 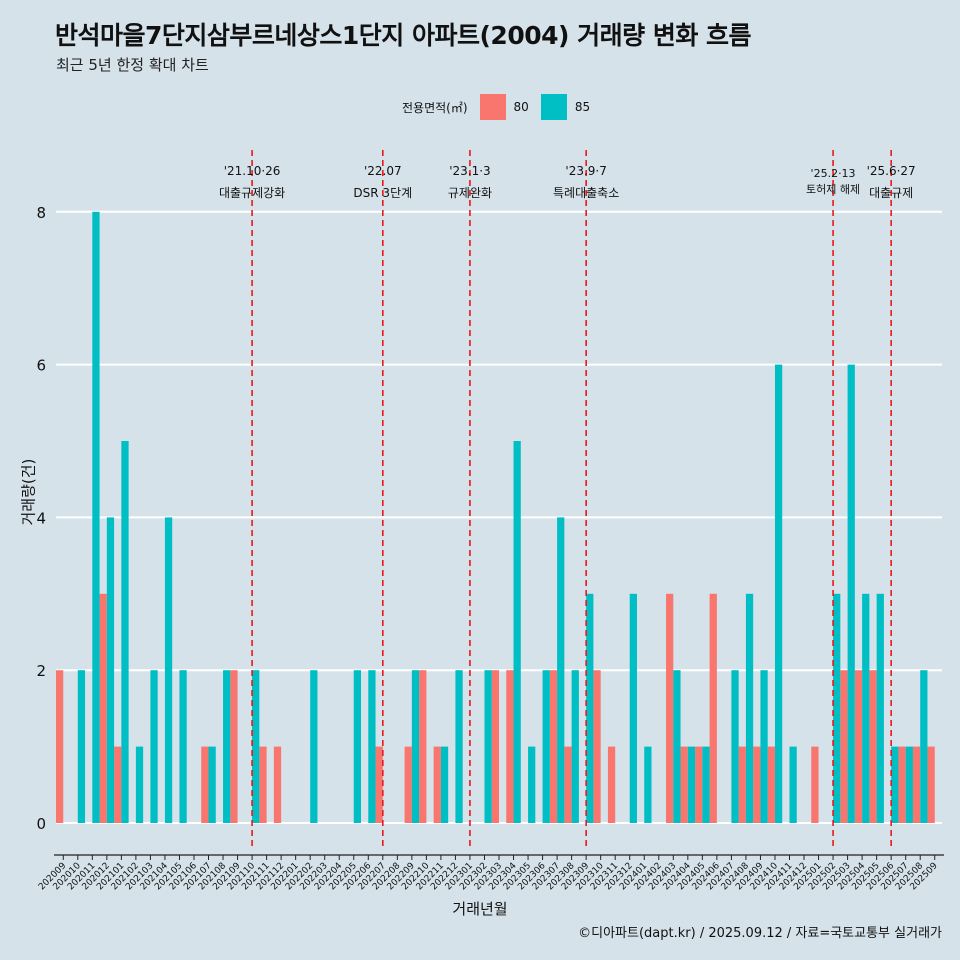 I want to click on chart-title: 반석마을7단지삼부르네상스1단지 아파트(2004) 거래량 변화 흐름, so click(x=403, y=35).